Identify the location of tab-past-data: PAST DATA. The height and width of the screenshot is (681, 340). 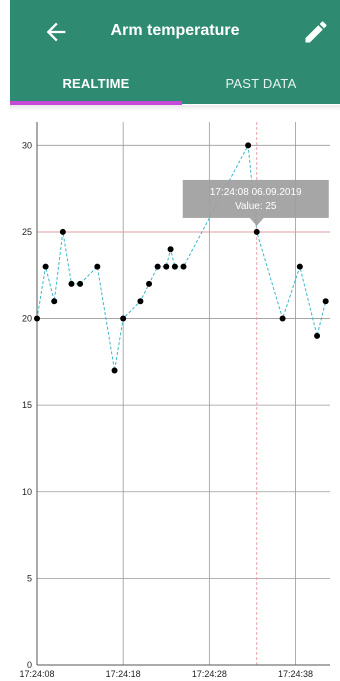
(261, 83).